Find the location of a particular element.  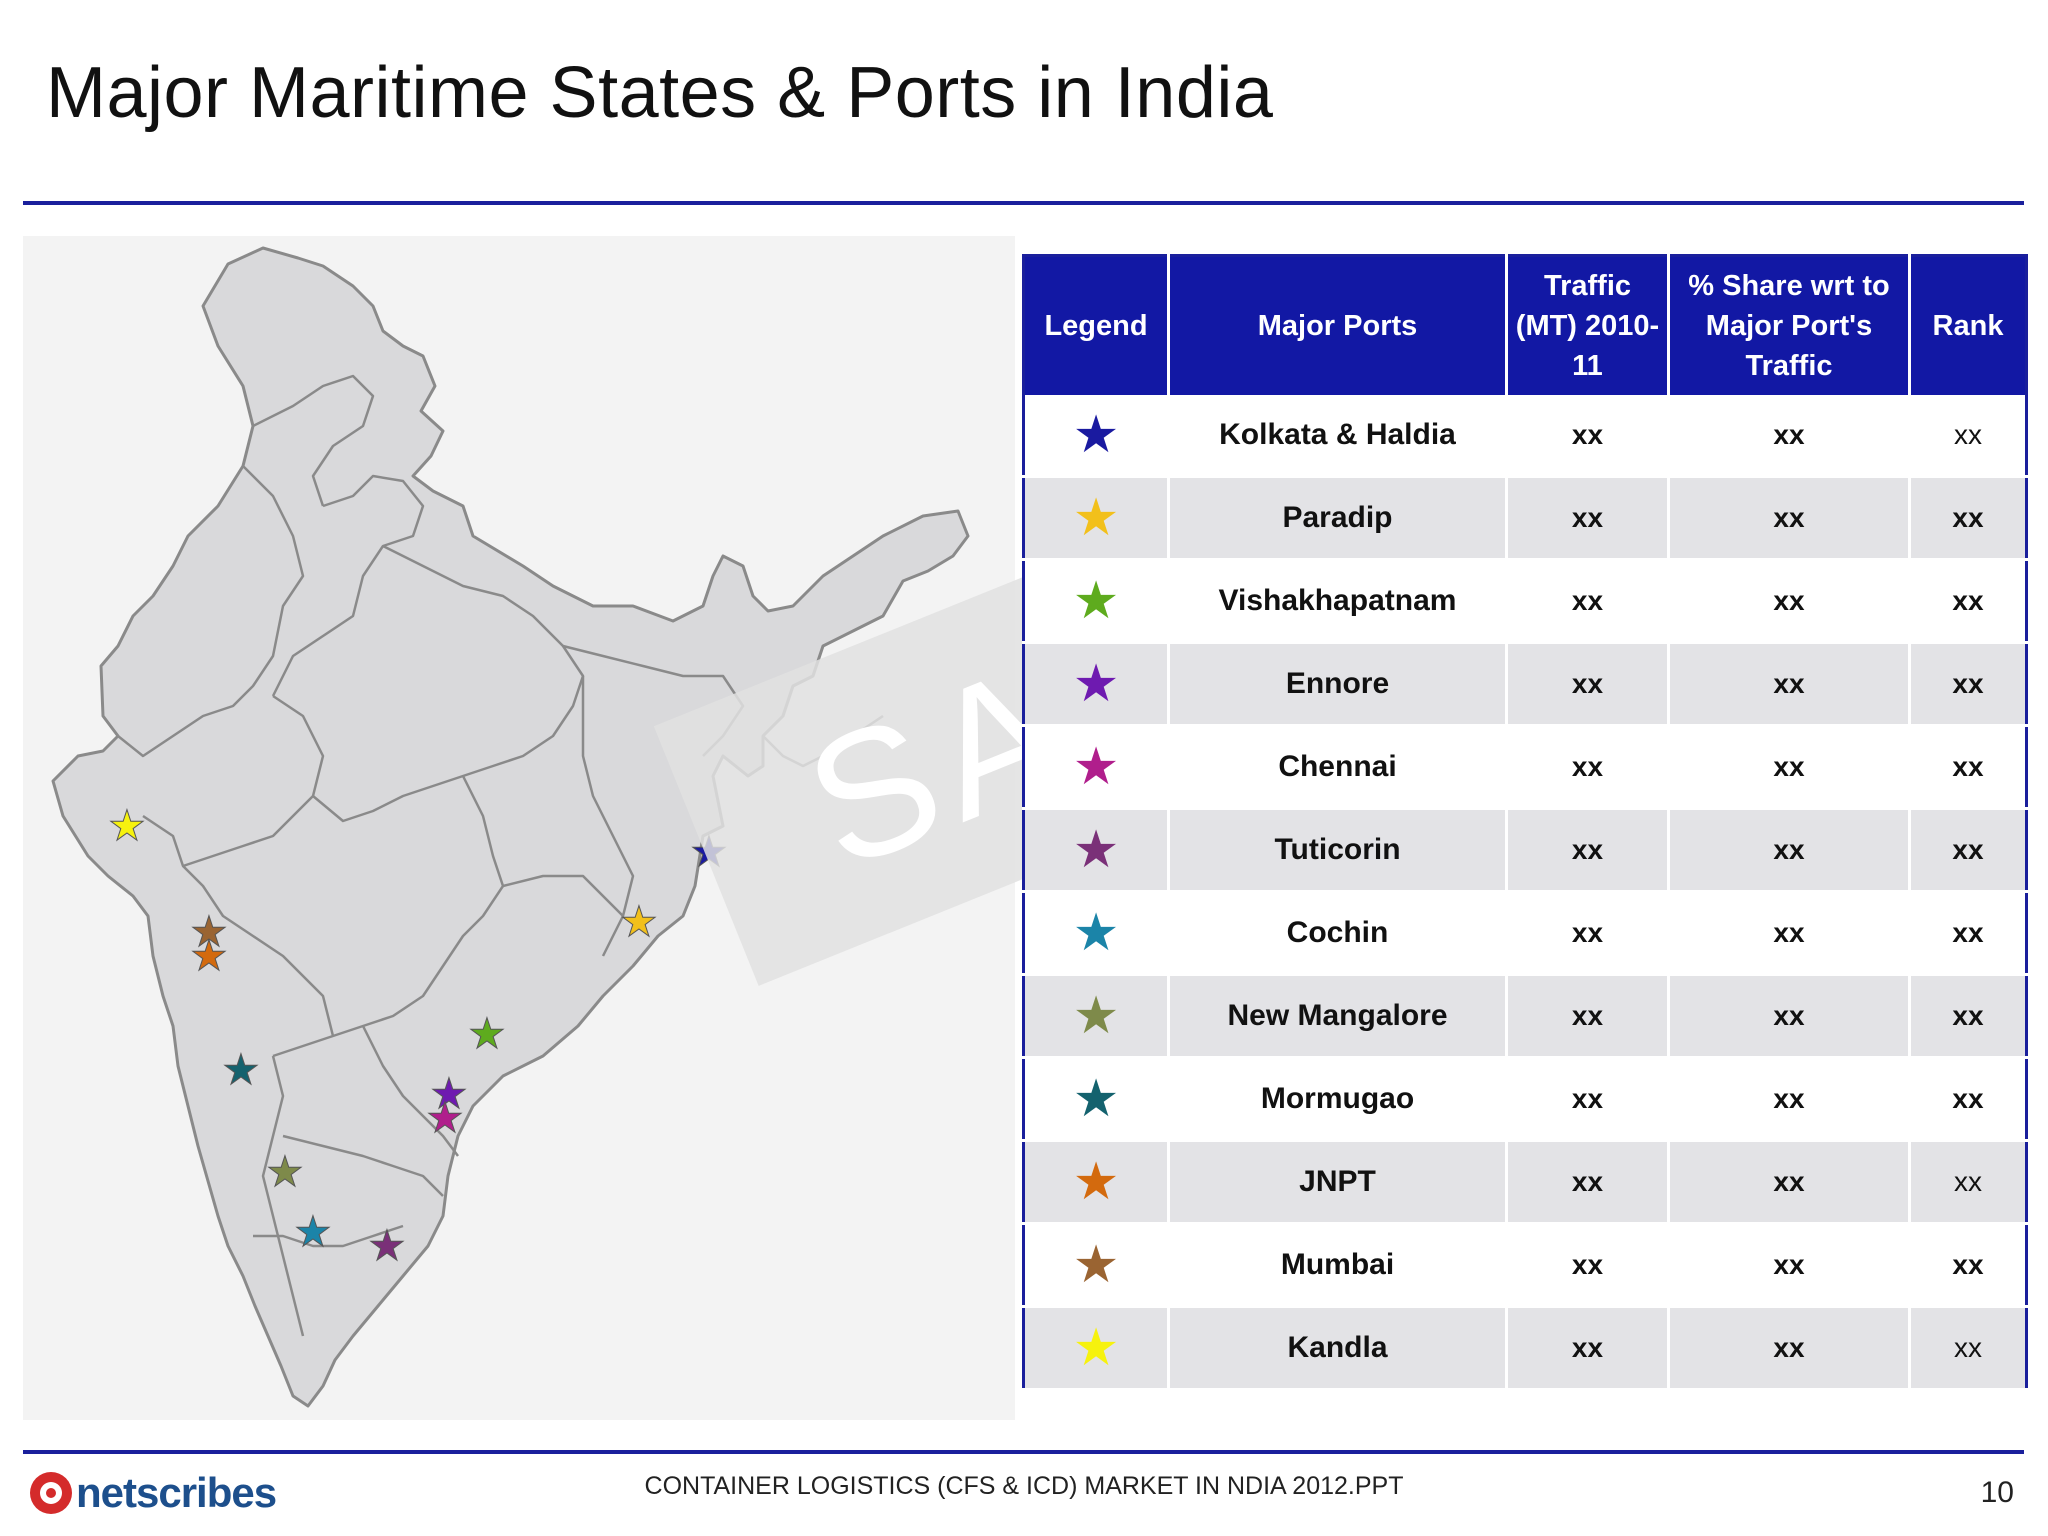

table-row: ★ Mumbai xx xx xx is located at coordinates (1525, 1265).